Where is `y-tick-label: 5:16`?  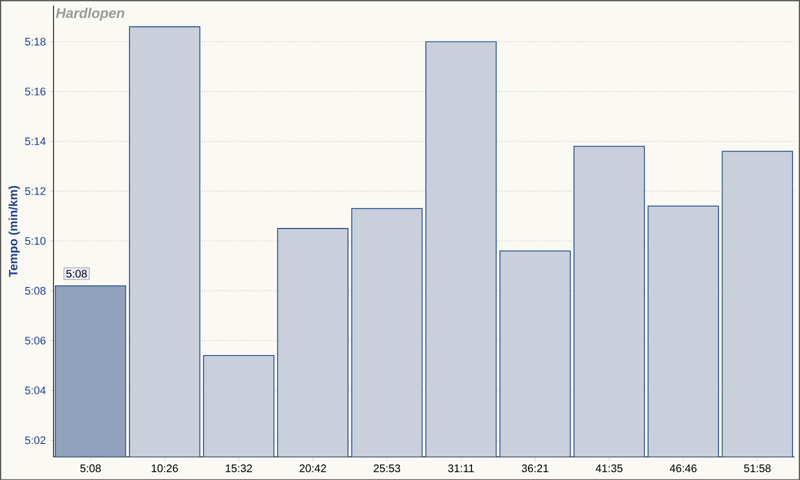
y-tick-label: 5:16 is located at coordinates (35, 91).